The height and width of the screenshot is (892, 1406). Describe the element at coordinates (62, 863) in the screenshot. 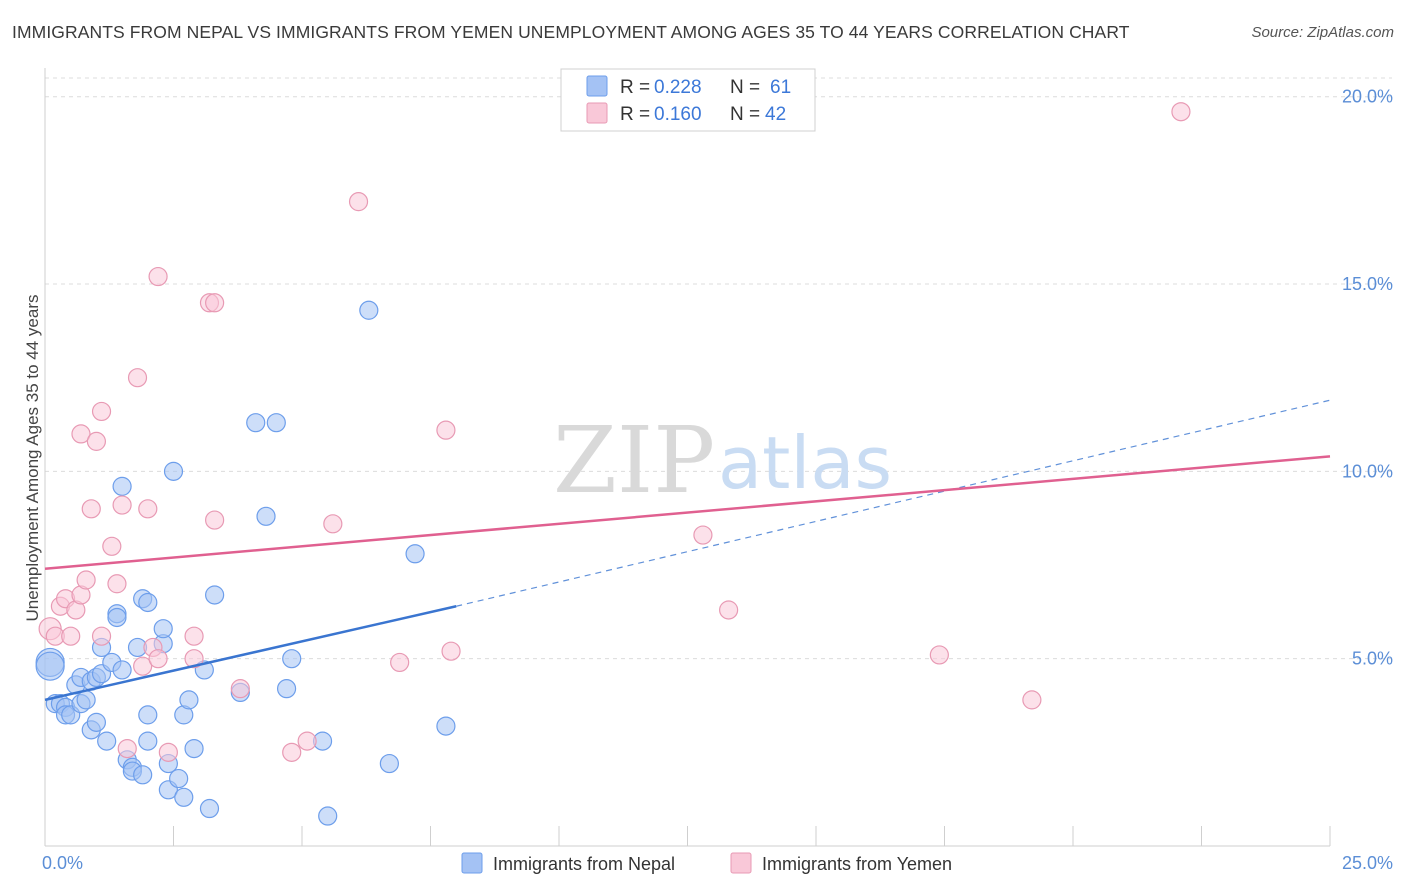

I see `x-tick-label: 0.0%` at that location.